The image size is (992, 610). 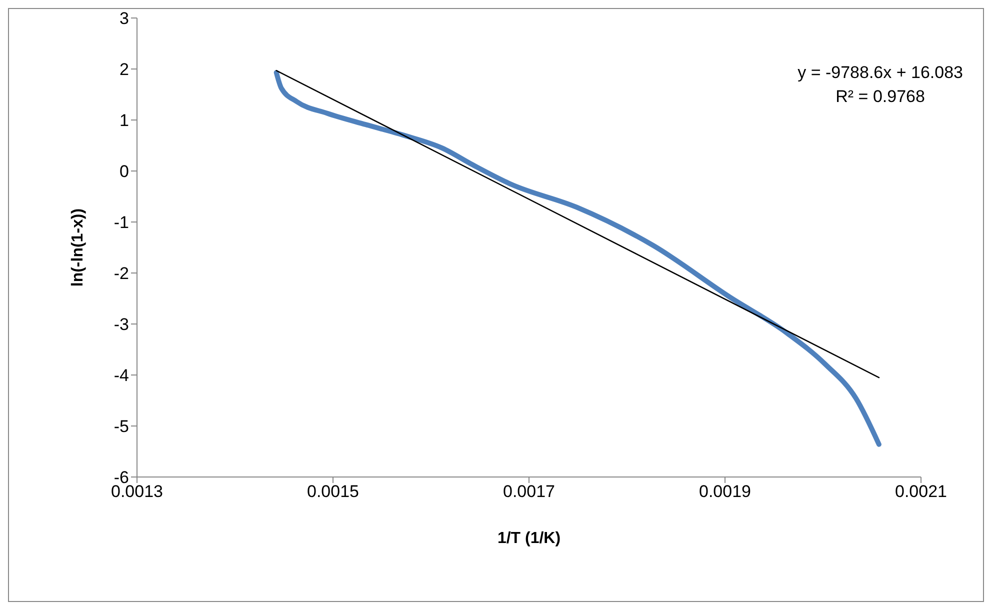 I want to click on y-tick-label: 2, so click(x=124, y=70).